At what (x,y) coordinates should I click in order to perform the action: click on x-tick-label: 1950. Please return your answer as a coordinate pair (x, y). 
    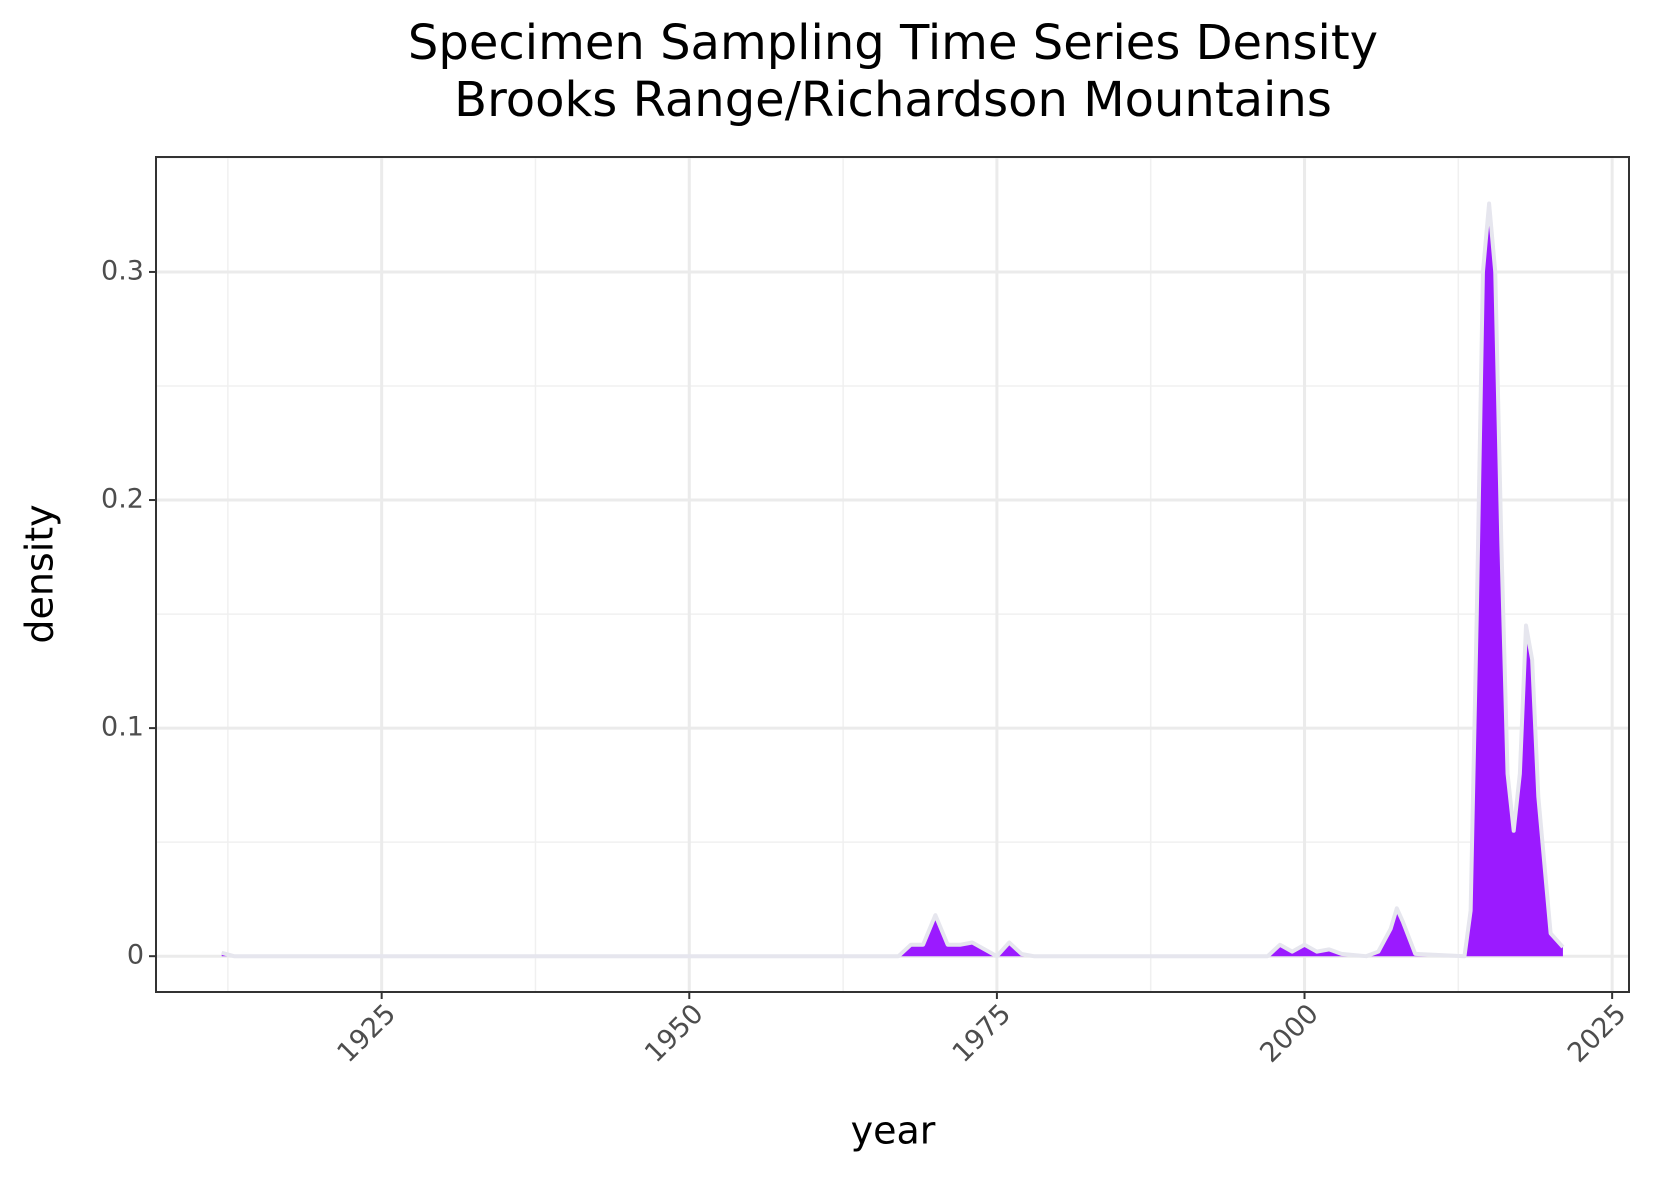
    Looking at the image, I should click on (674, 1033).